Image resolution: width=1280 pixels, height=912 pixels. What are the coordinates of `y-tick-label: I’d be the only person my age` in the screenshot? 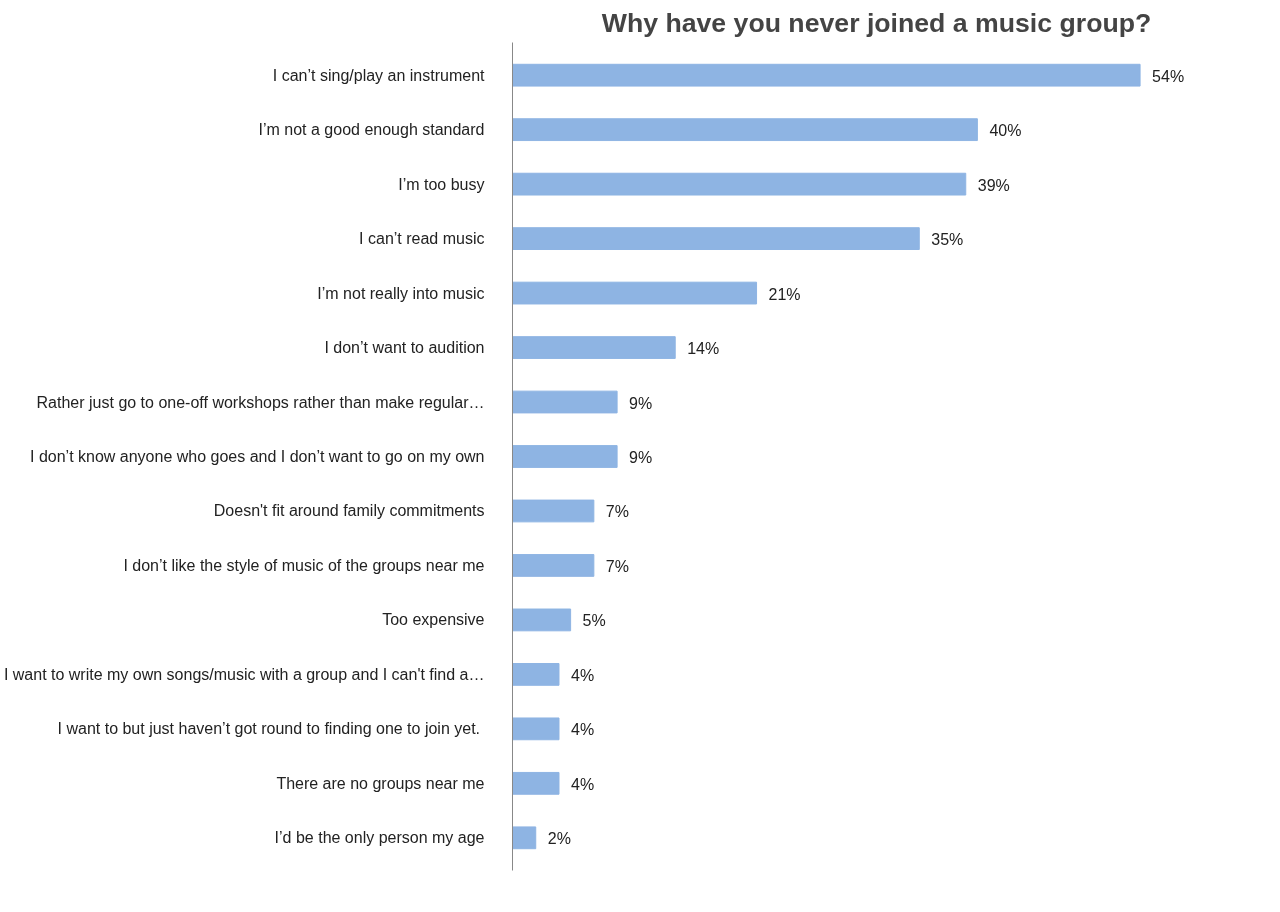 It's located at (379, 838).